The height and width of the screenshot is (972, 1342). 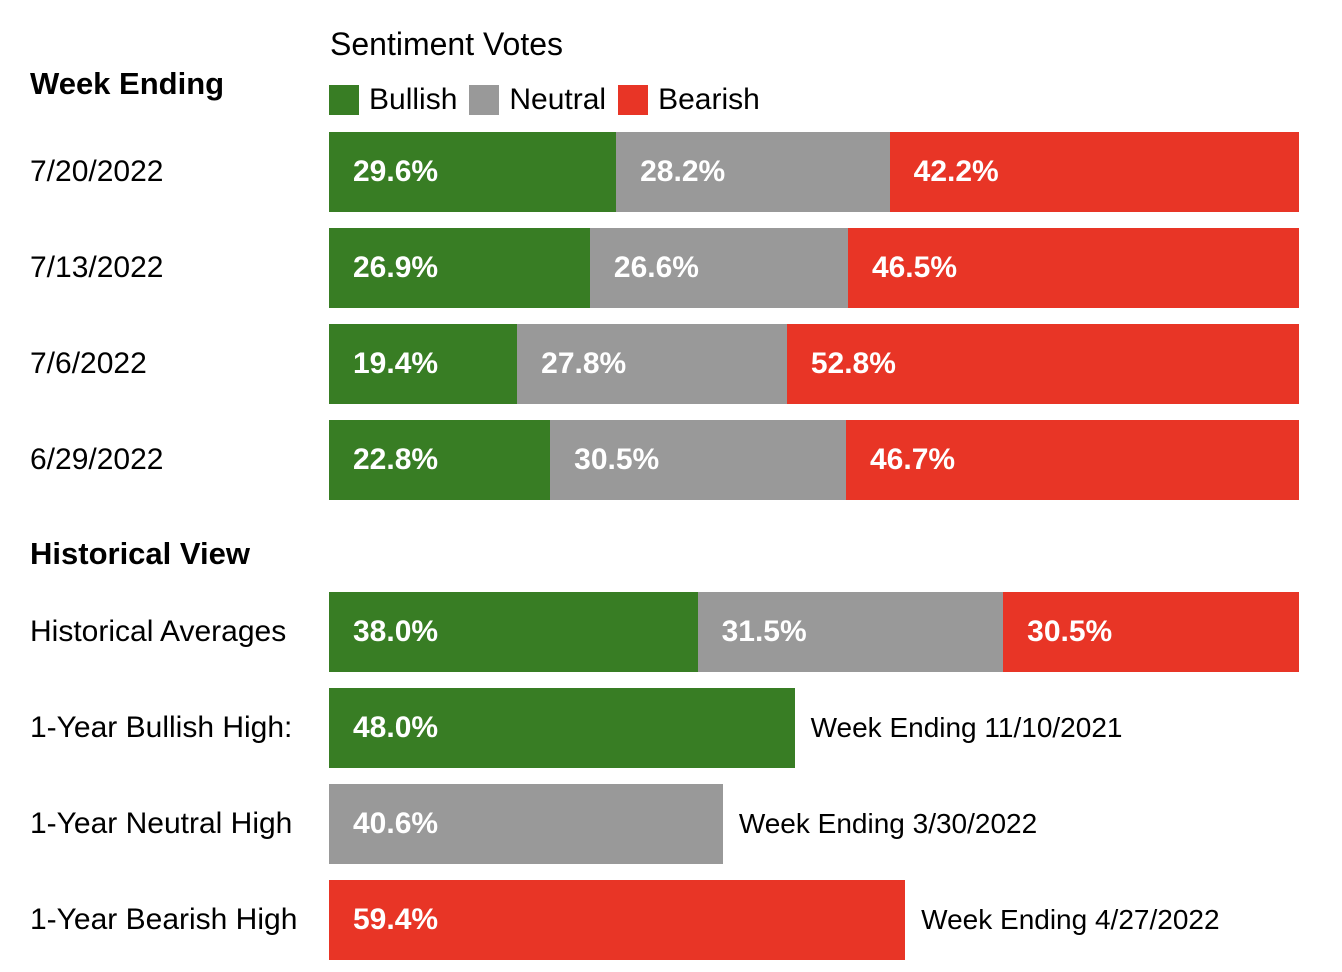 What do you see at coordinates (97, 171) in the screenshot?
I see `week-row-0-label: 7/20/2022` at bounding box center [97, 171].